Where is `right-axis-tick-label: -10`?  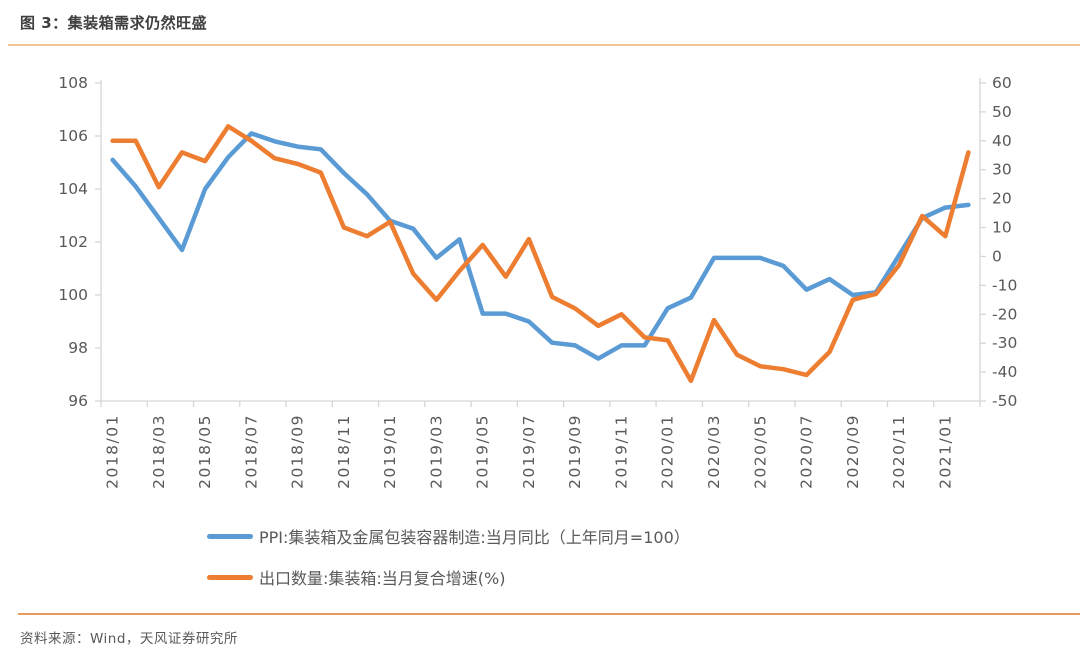 right-axis-tick-label: -10 is located at coordinates (1004, 285).